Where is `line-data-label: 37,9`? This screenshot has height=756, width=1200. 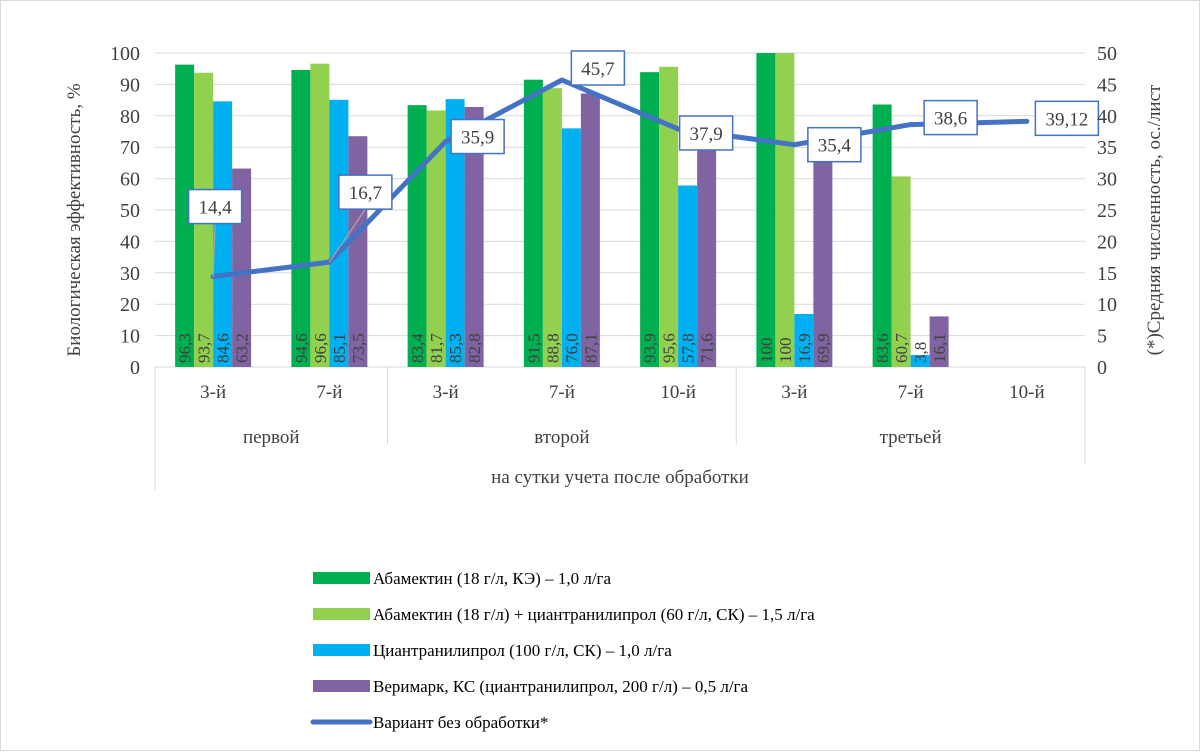
line-data-label: 37,9 is located at coordinates (706, 134).